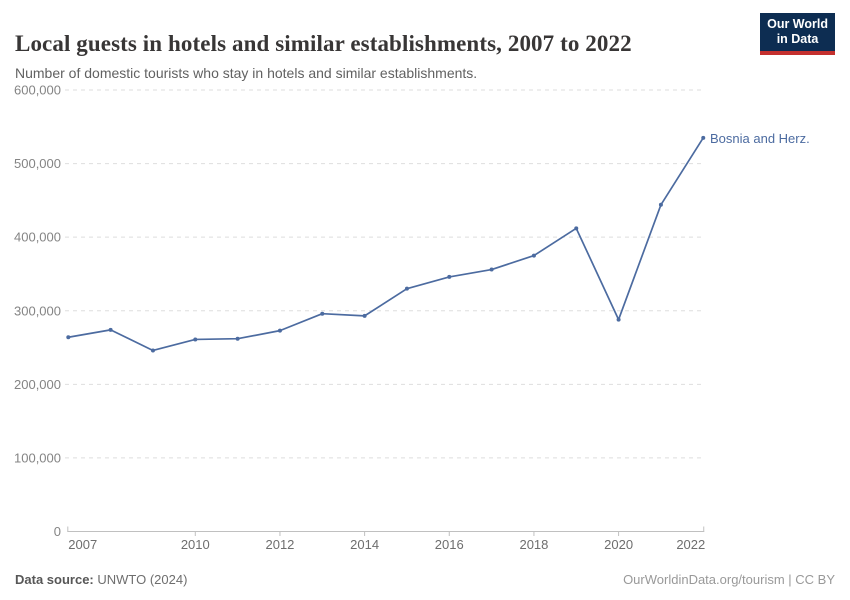 This screenshot has height=600, width=850. What do you see at coordinates (195, 544) in the screenshot?
I see `x-tick-label: 2010` at bounding box center [195, 544].